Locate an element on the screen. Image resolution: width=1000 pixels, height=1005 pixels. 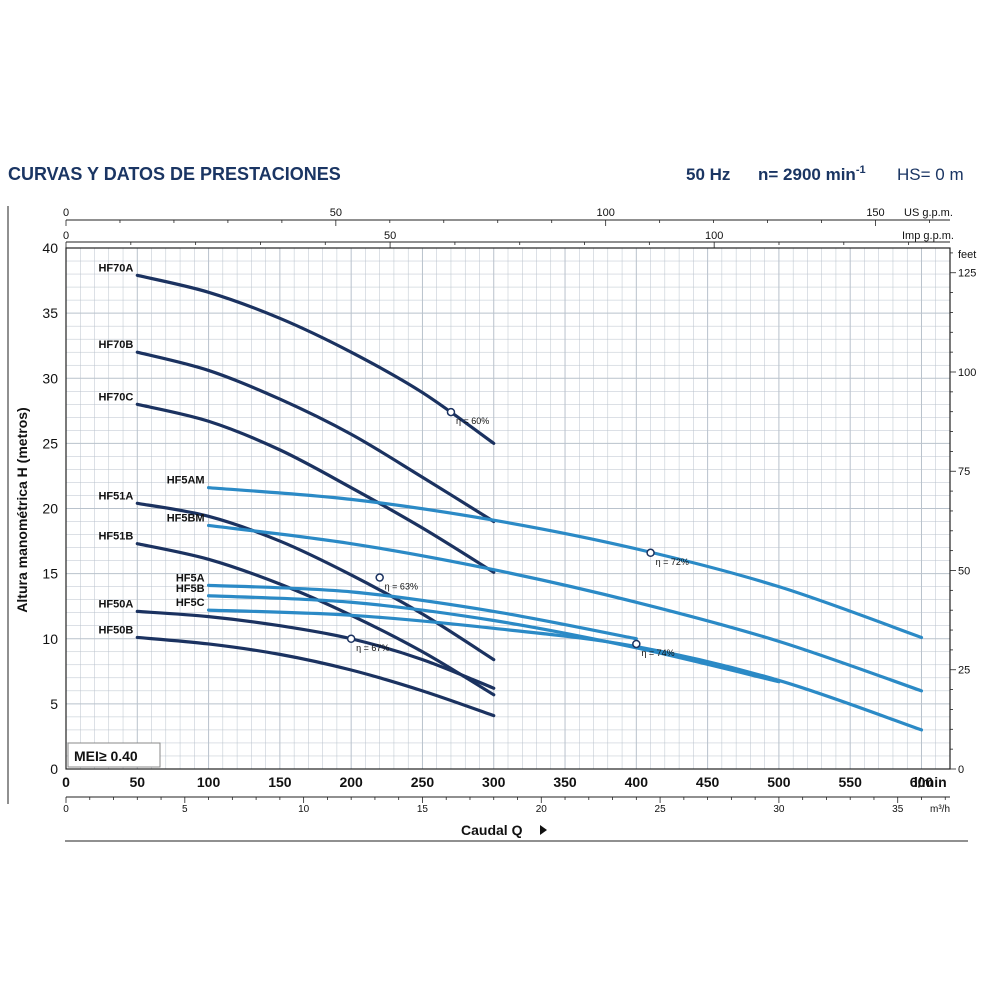
curve-hf5c is located at coordinates (565, 670).